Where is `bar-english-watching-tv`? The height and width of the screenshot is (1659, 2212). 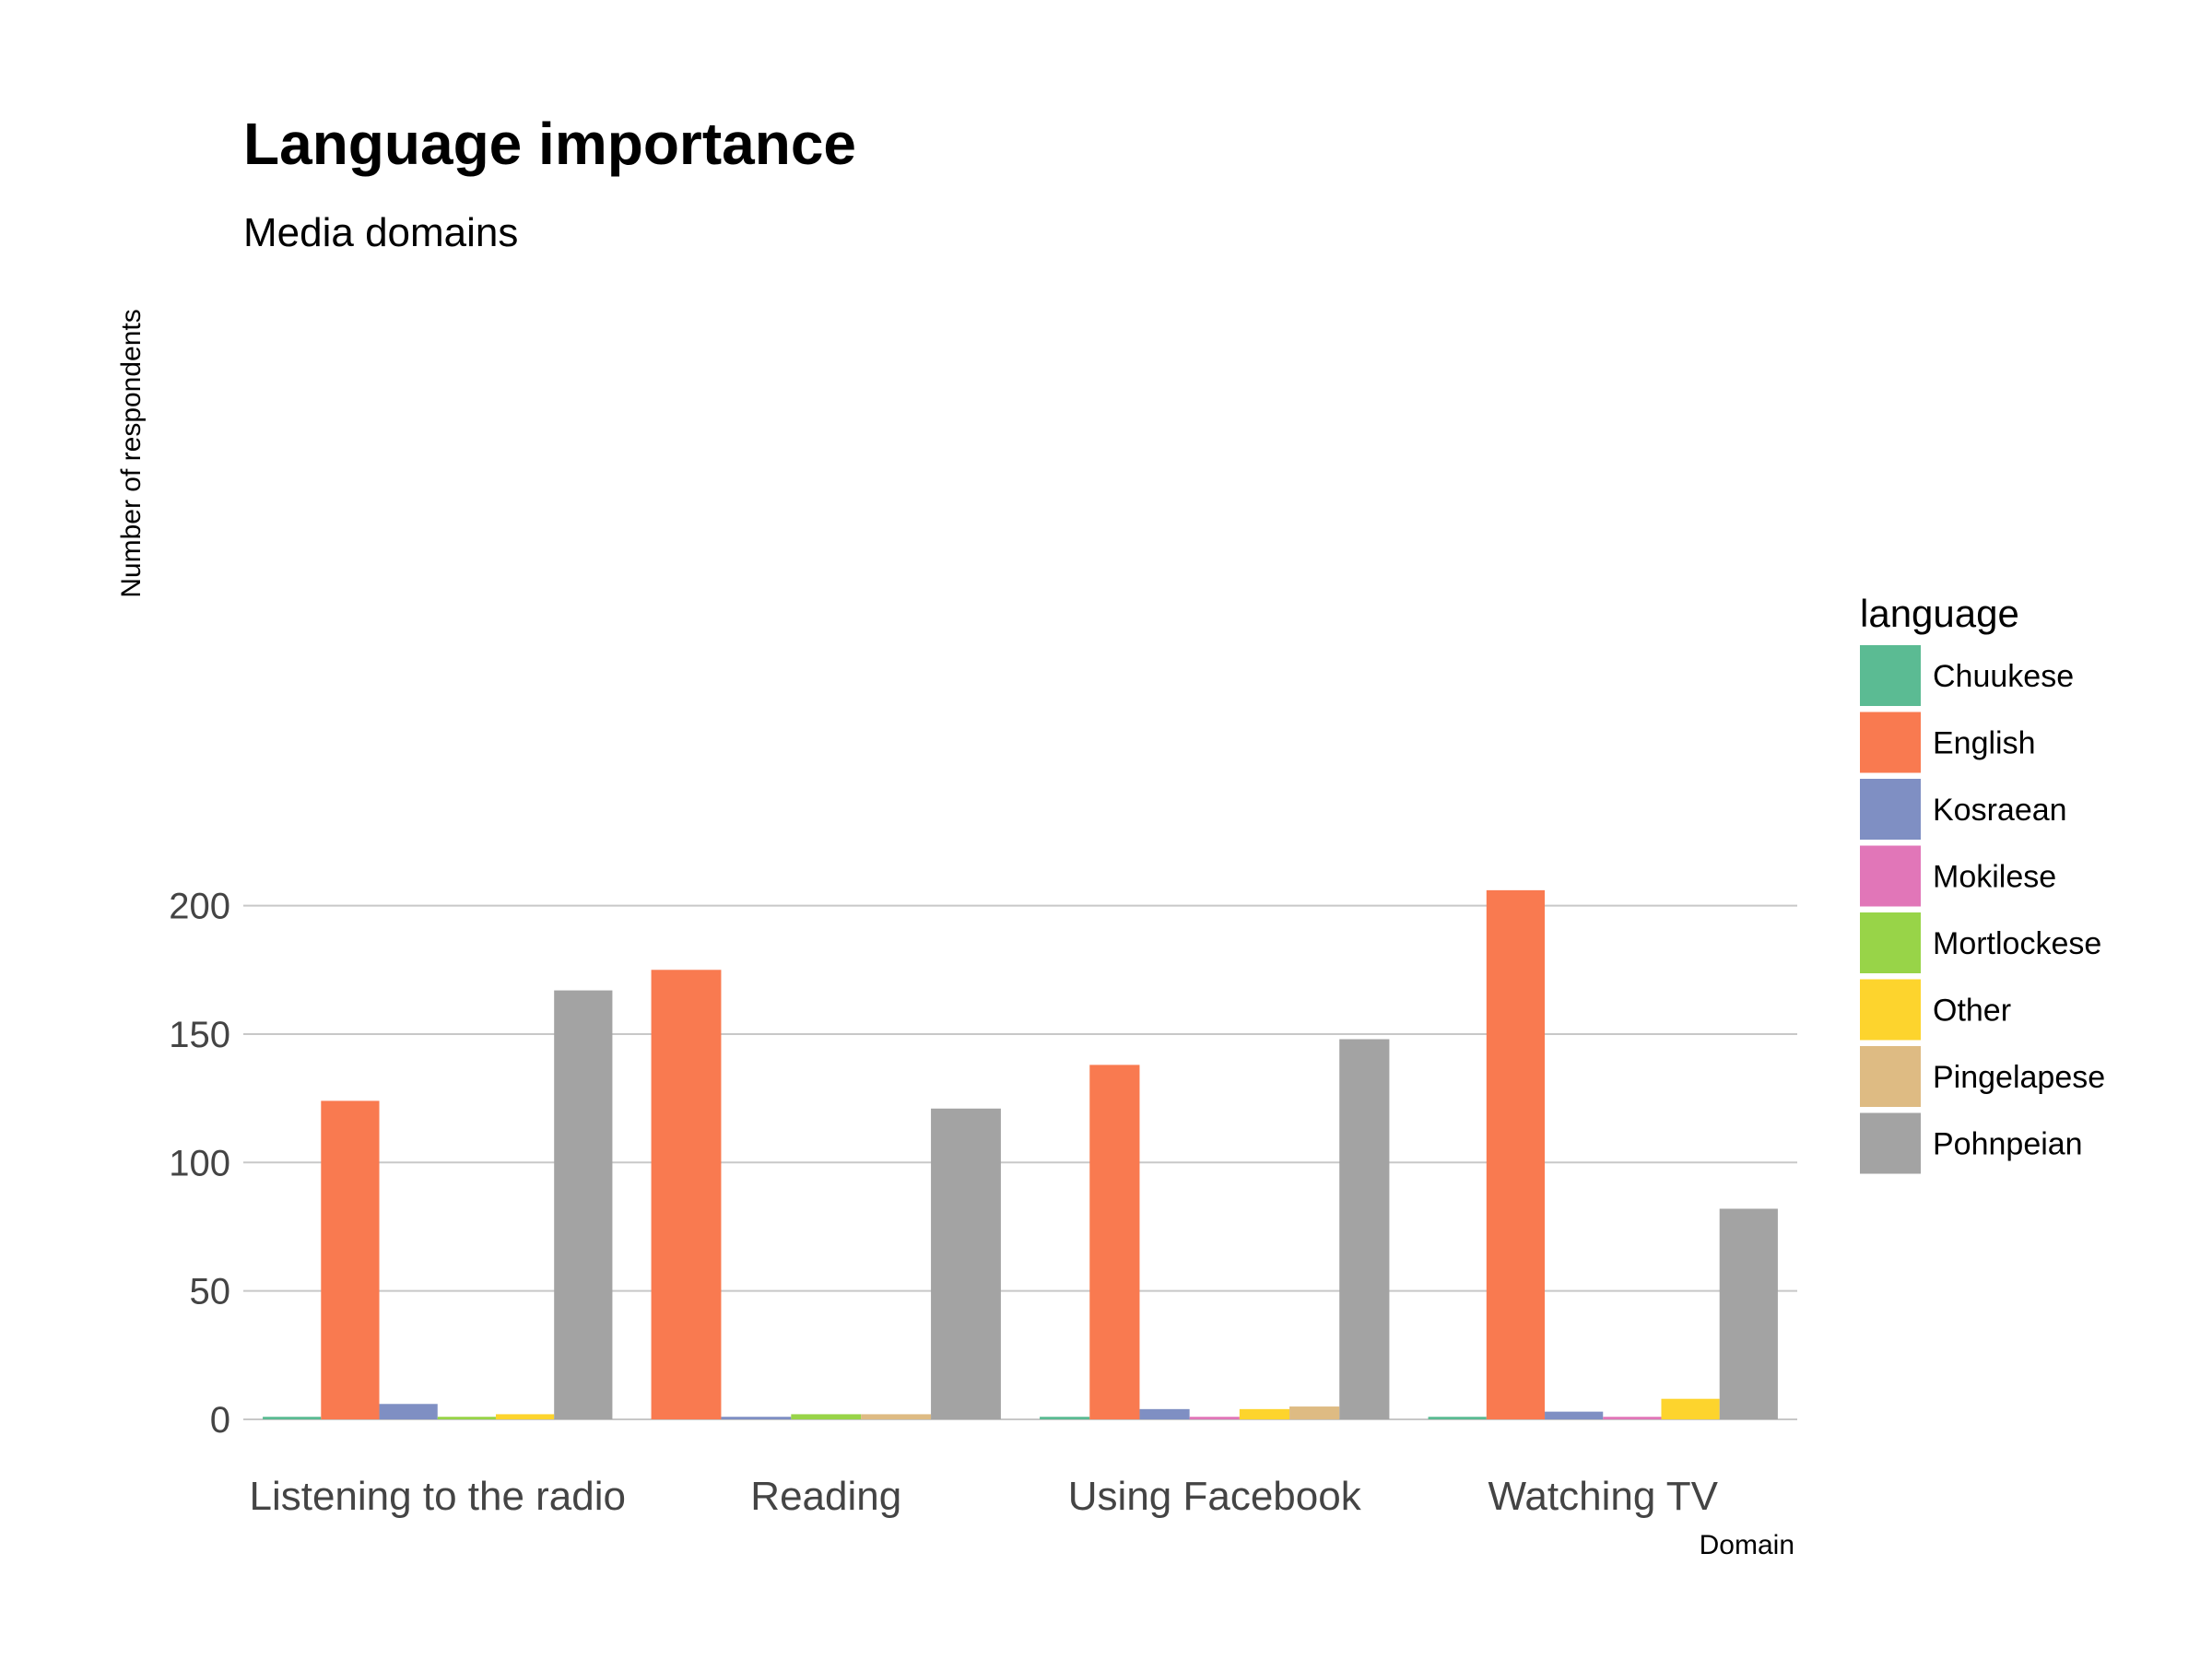 bar-english-watching-tv is located at coordinates (1516, 1154).